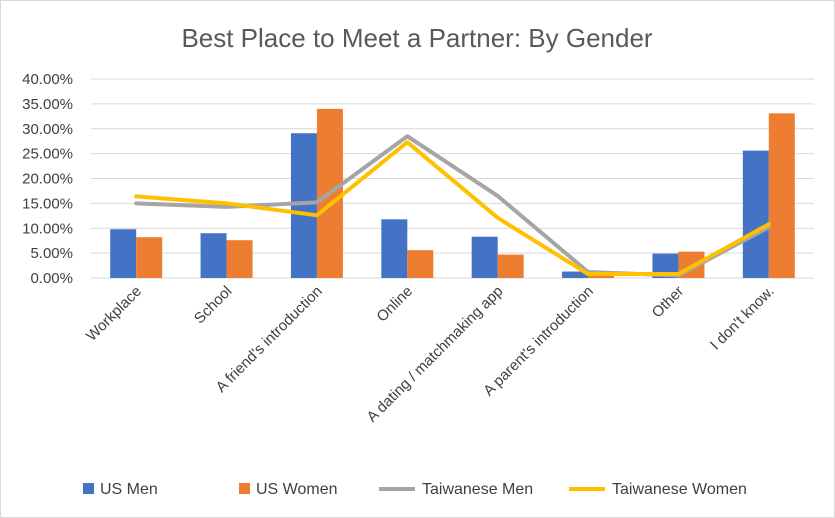 This screenshot has height=518, width=835. Describe the element at coordinates (47, 104) in the screenshot. I see `y-tick-label: 35.00%` at that location.